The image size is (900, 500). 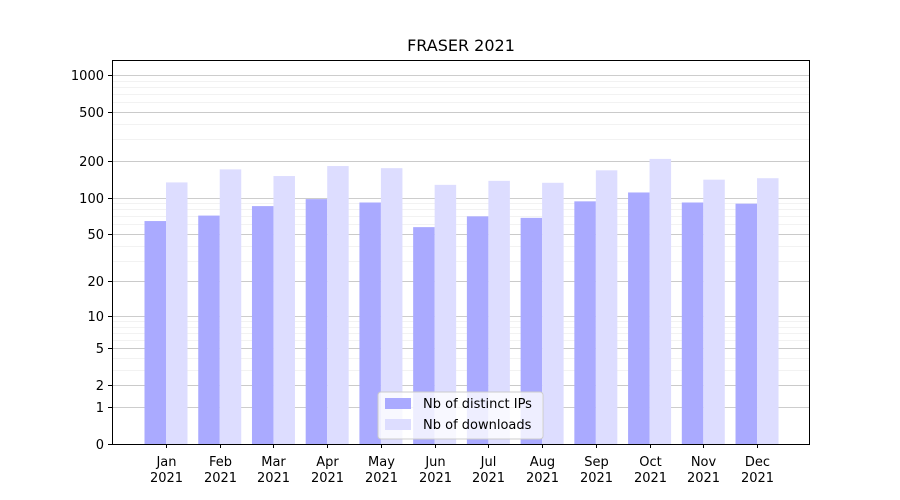 I want to click on x-tick-label: Jun, so click(x=434, y=462).